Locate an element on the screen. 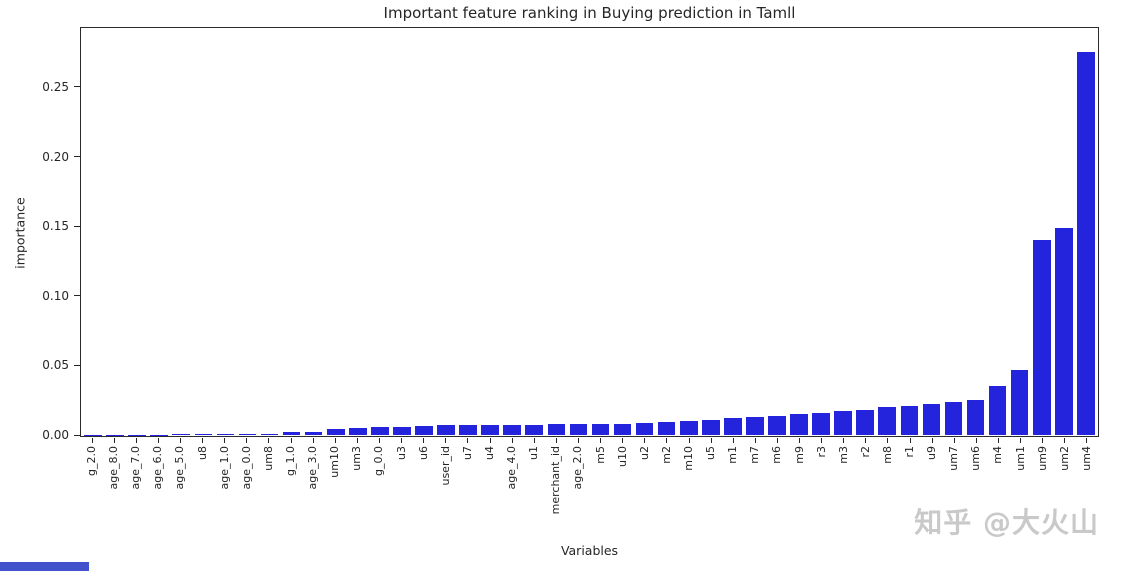 The height and width of the screenshot is (571, 1121). x-label-slot: age_1.0 is located at coordinates (225, 480).